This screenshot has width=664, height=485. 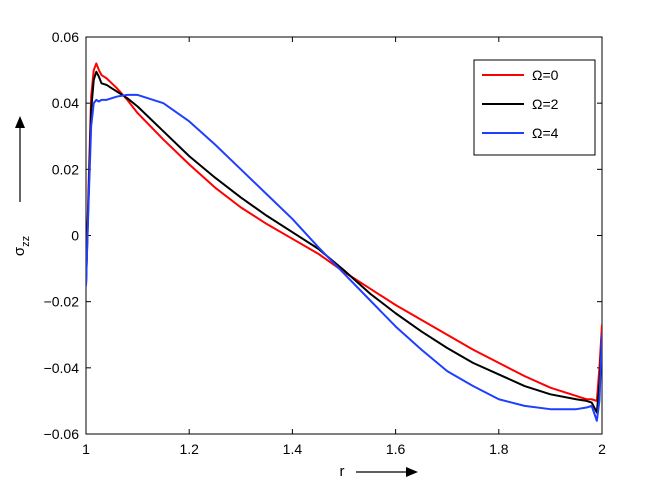 What do you see at coordinates (62, 368) in the screenshot?
I see `y-tick-label: −0.04` at bounding box center [62, 368].